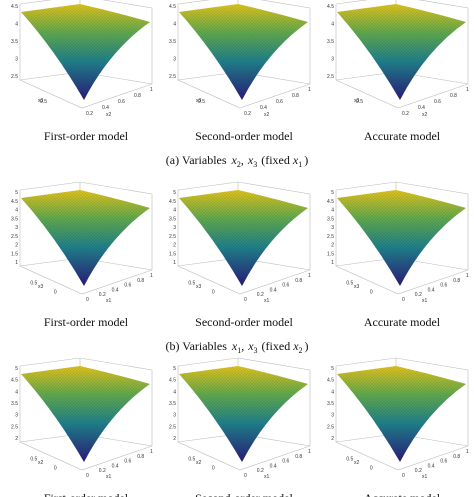  What do you see at coordinates (276, 346) in the screenshot?
I see `caption-text: (fixed` at bounding box center [276, 346].